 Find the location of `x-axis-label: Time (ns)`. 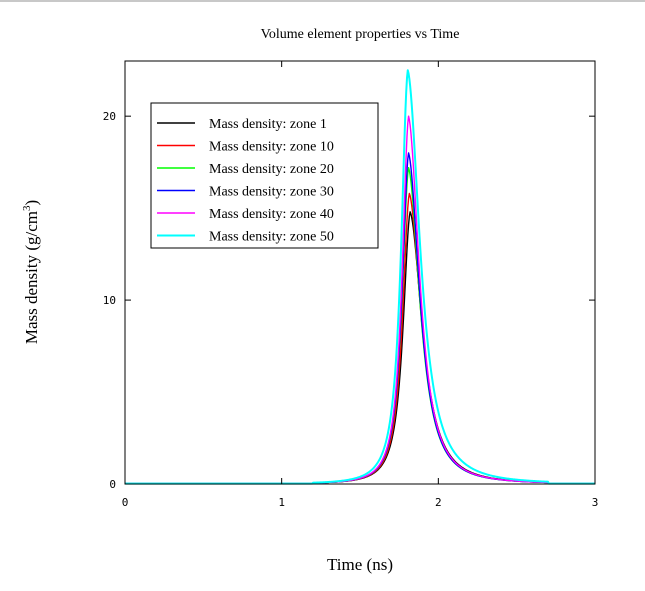

x-axis-label: Time (ns) is located at coordinates (360, 564).